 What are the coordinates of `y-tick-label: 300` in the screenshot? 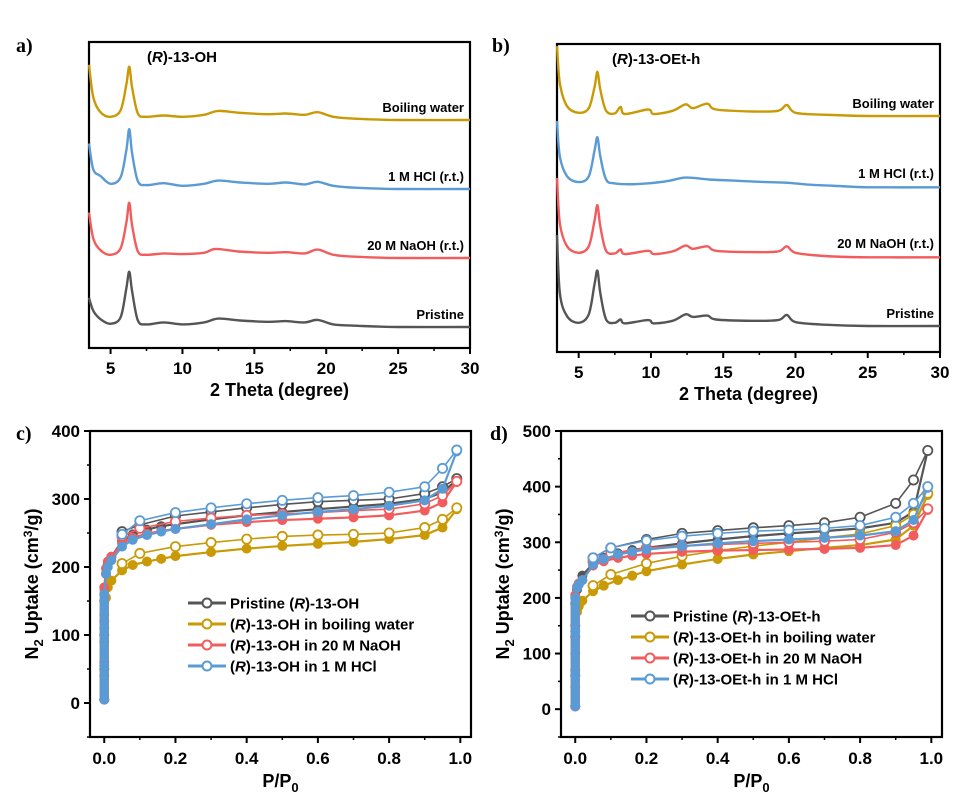 It's located at (66, 499).